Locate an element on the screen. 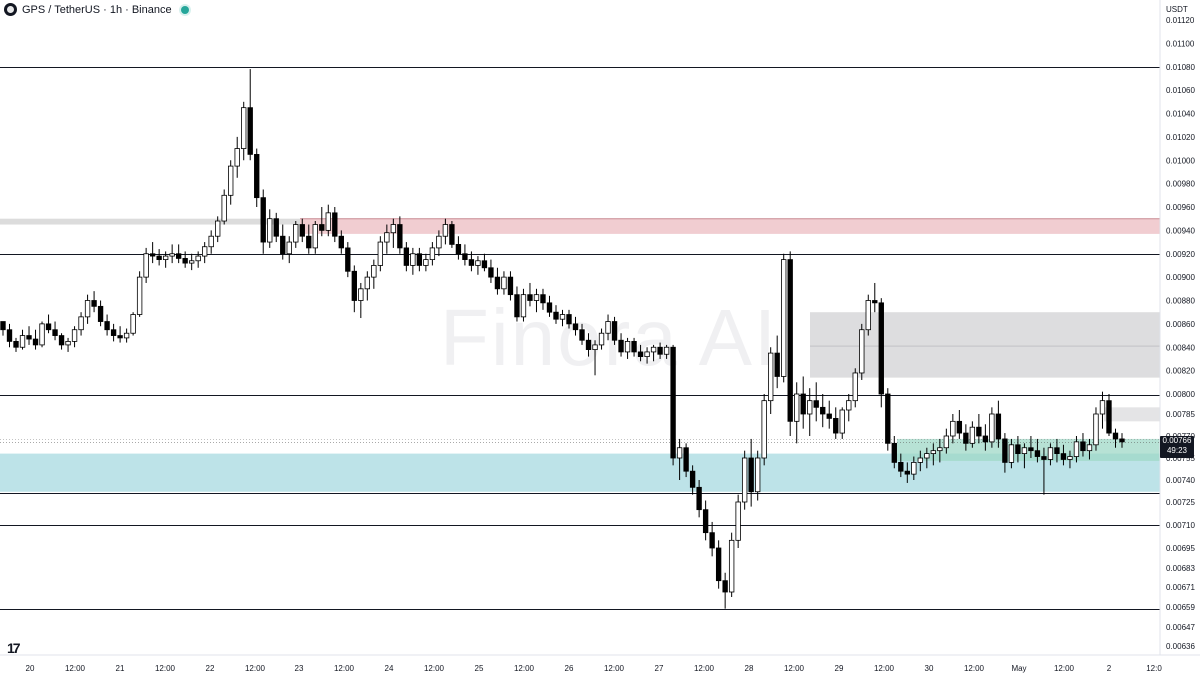 The height and width of the screenshot is (675, 1200). time-tick-label: 2 is located at coordinates (1109, 668).